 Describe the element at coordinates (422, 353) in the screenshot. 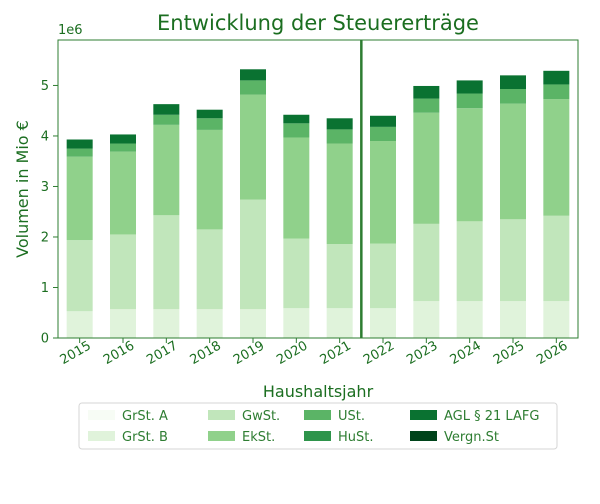

I see `x-tick-label: 2023` at that location.